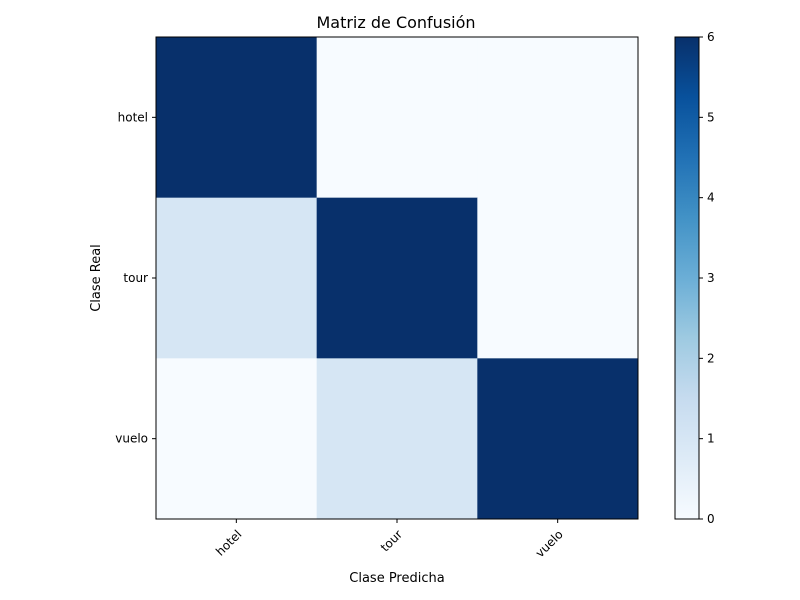  I want to click on heatmap-cell-vuelo-tour, so click(397, 439).